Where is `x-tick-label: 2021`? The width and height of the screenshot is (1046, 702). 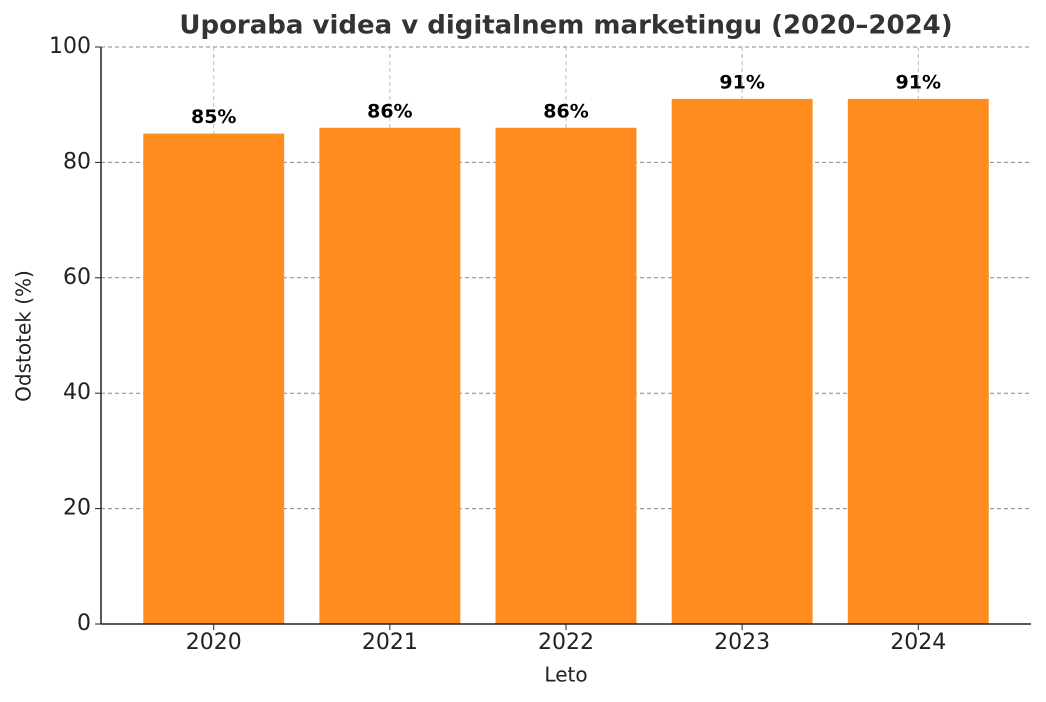
x-tick-label: 2021 is located at coordinates (390, 642).